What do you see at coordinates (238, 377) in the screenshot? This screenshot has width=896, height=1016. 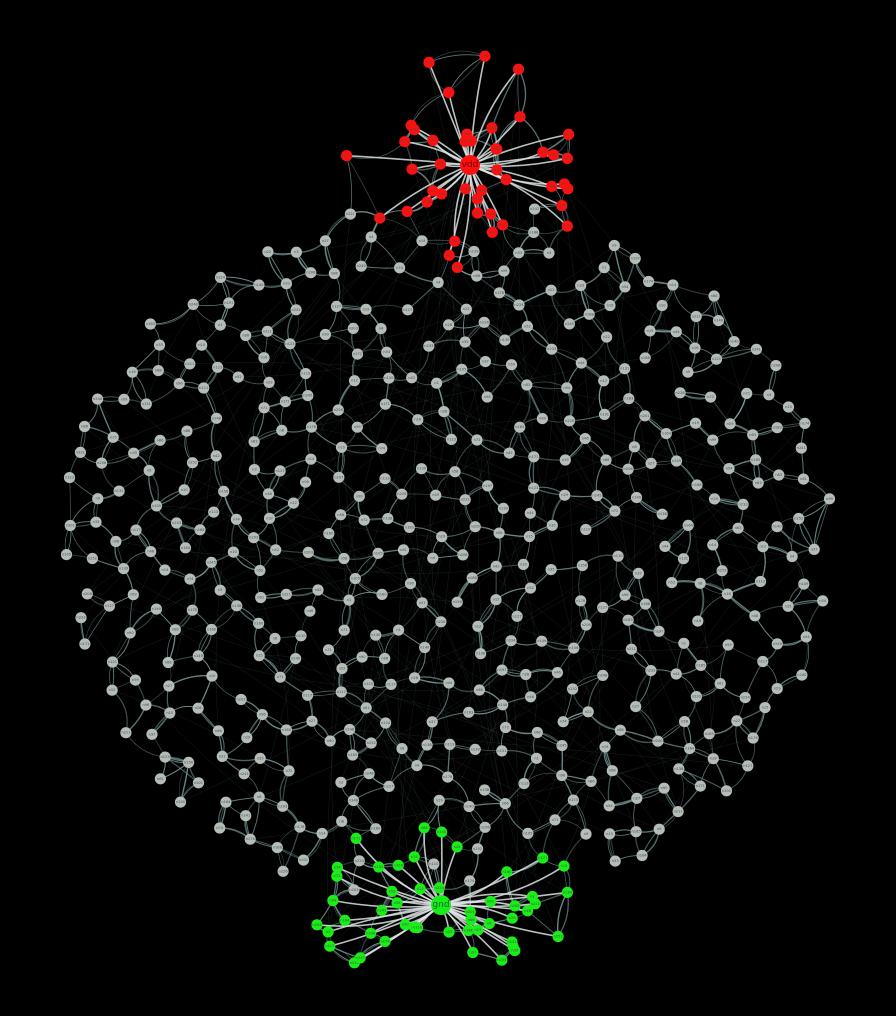 I see `graph-node: n52` at bounding box center [238, 377].